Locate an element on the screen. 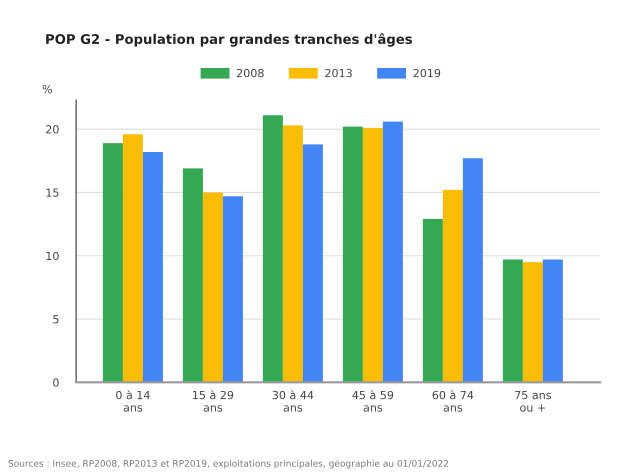 The height and width of the screenshot is (472, 629). x-tick-label: 75 ans ou + is located at coordinates (533, 401).